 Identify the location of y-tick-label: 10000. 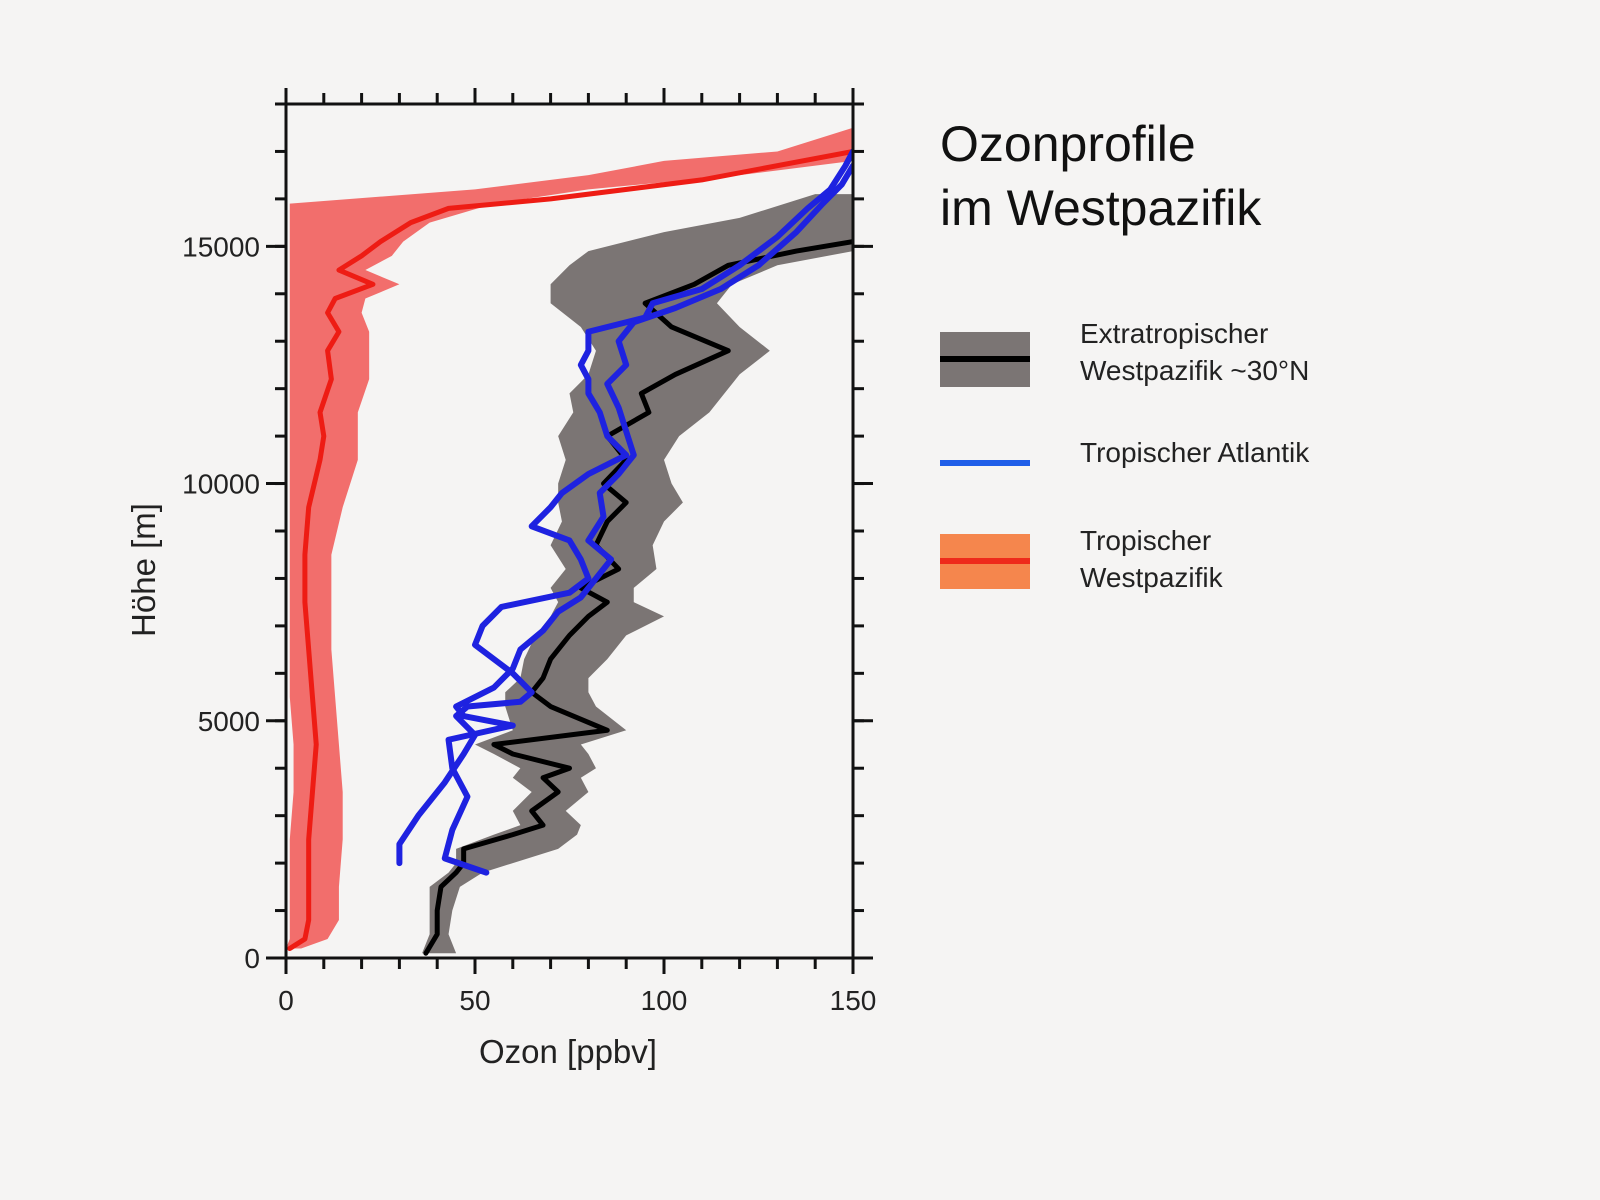
(221, 484).